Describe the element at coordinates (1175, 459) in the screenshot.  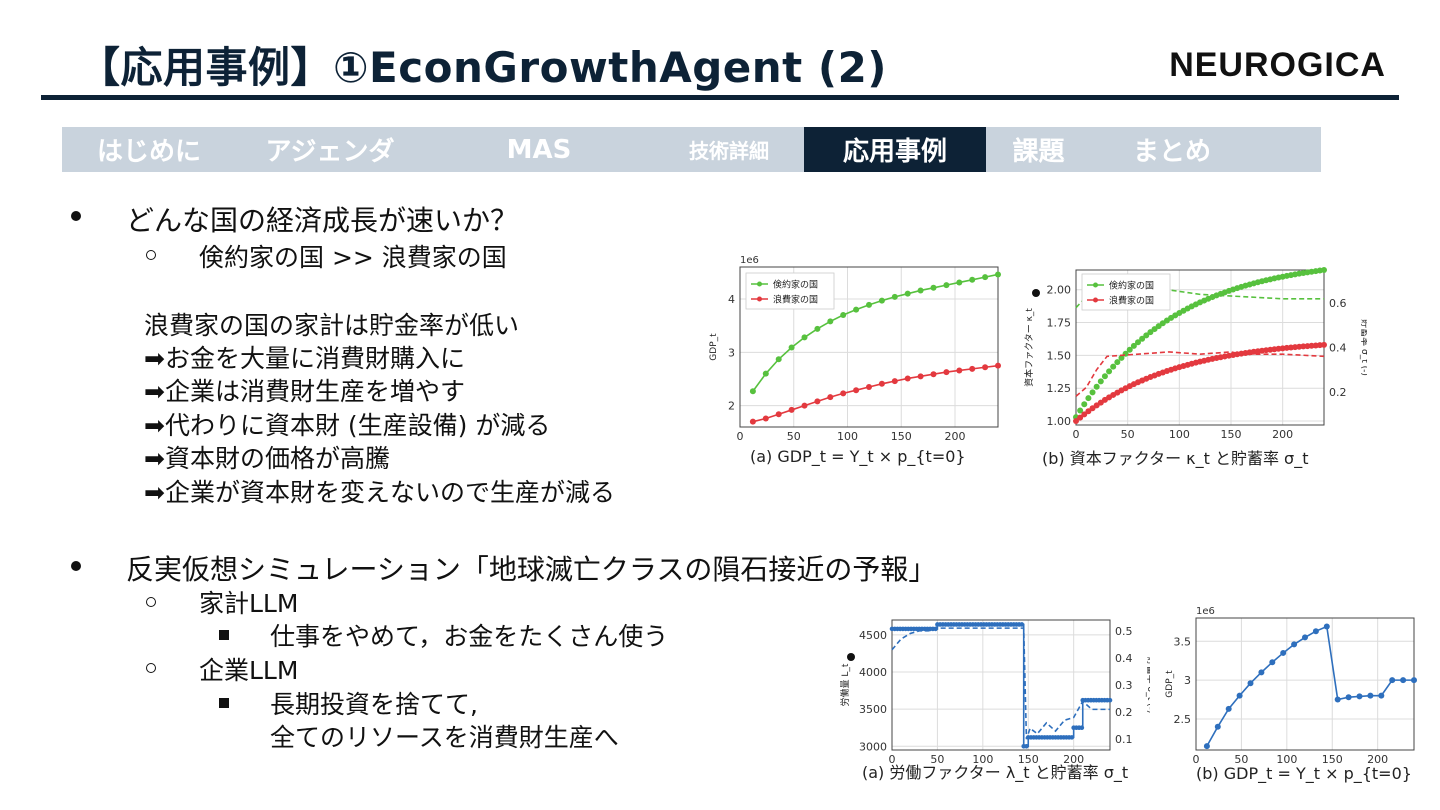
I see `chart-caption: (b) 資本ファクター κ_t と貯蓄率 σ_t` at that location.